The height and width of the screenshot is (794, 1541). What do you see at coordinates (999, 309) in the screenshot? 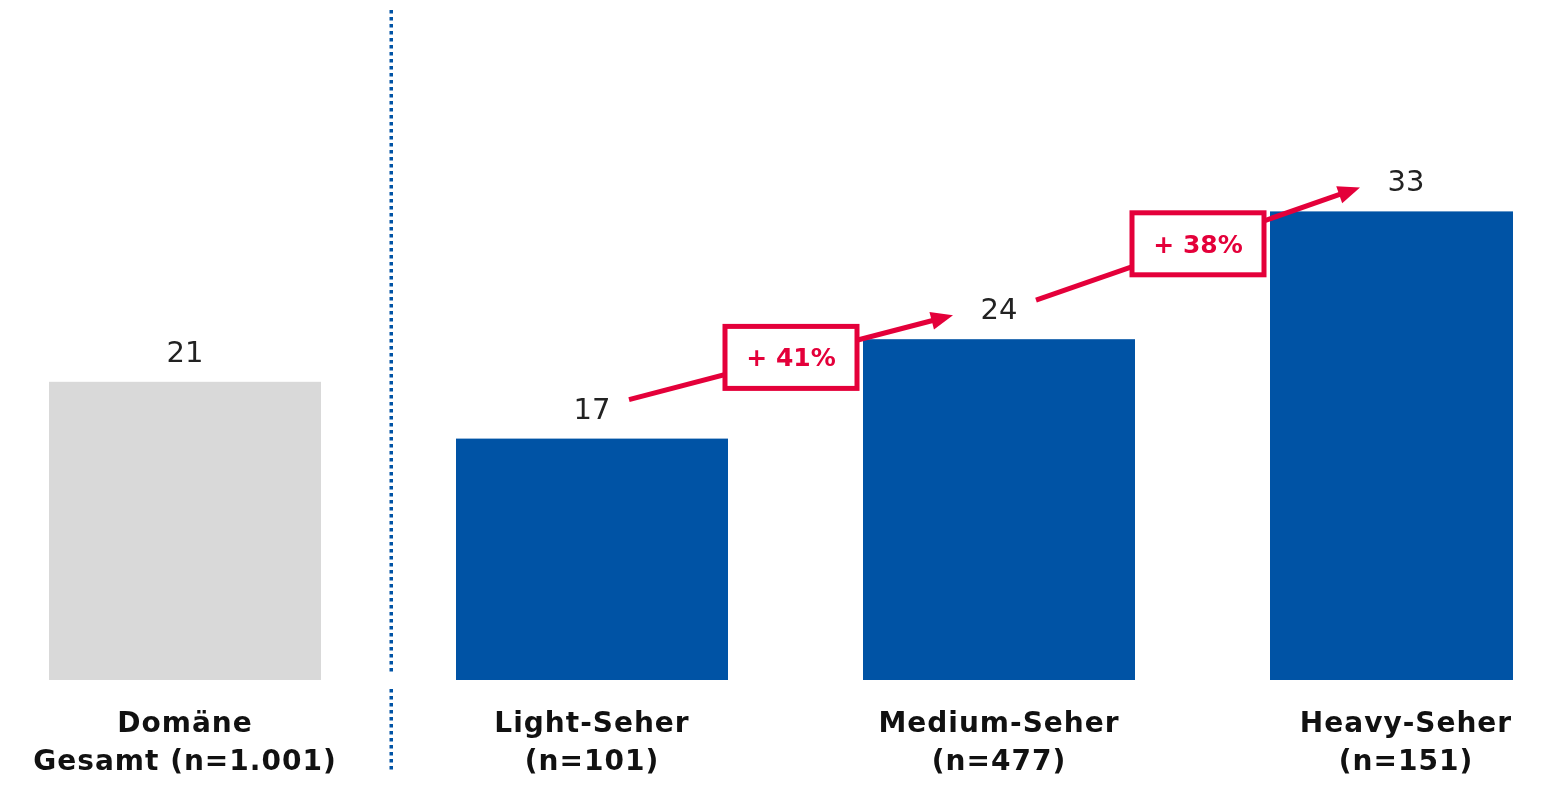
I see `data-label: 24` at bounding box center [999, 309].